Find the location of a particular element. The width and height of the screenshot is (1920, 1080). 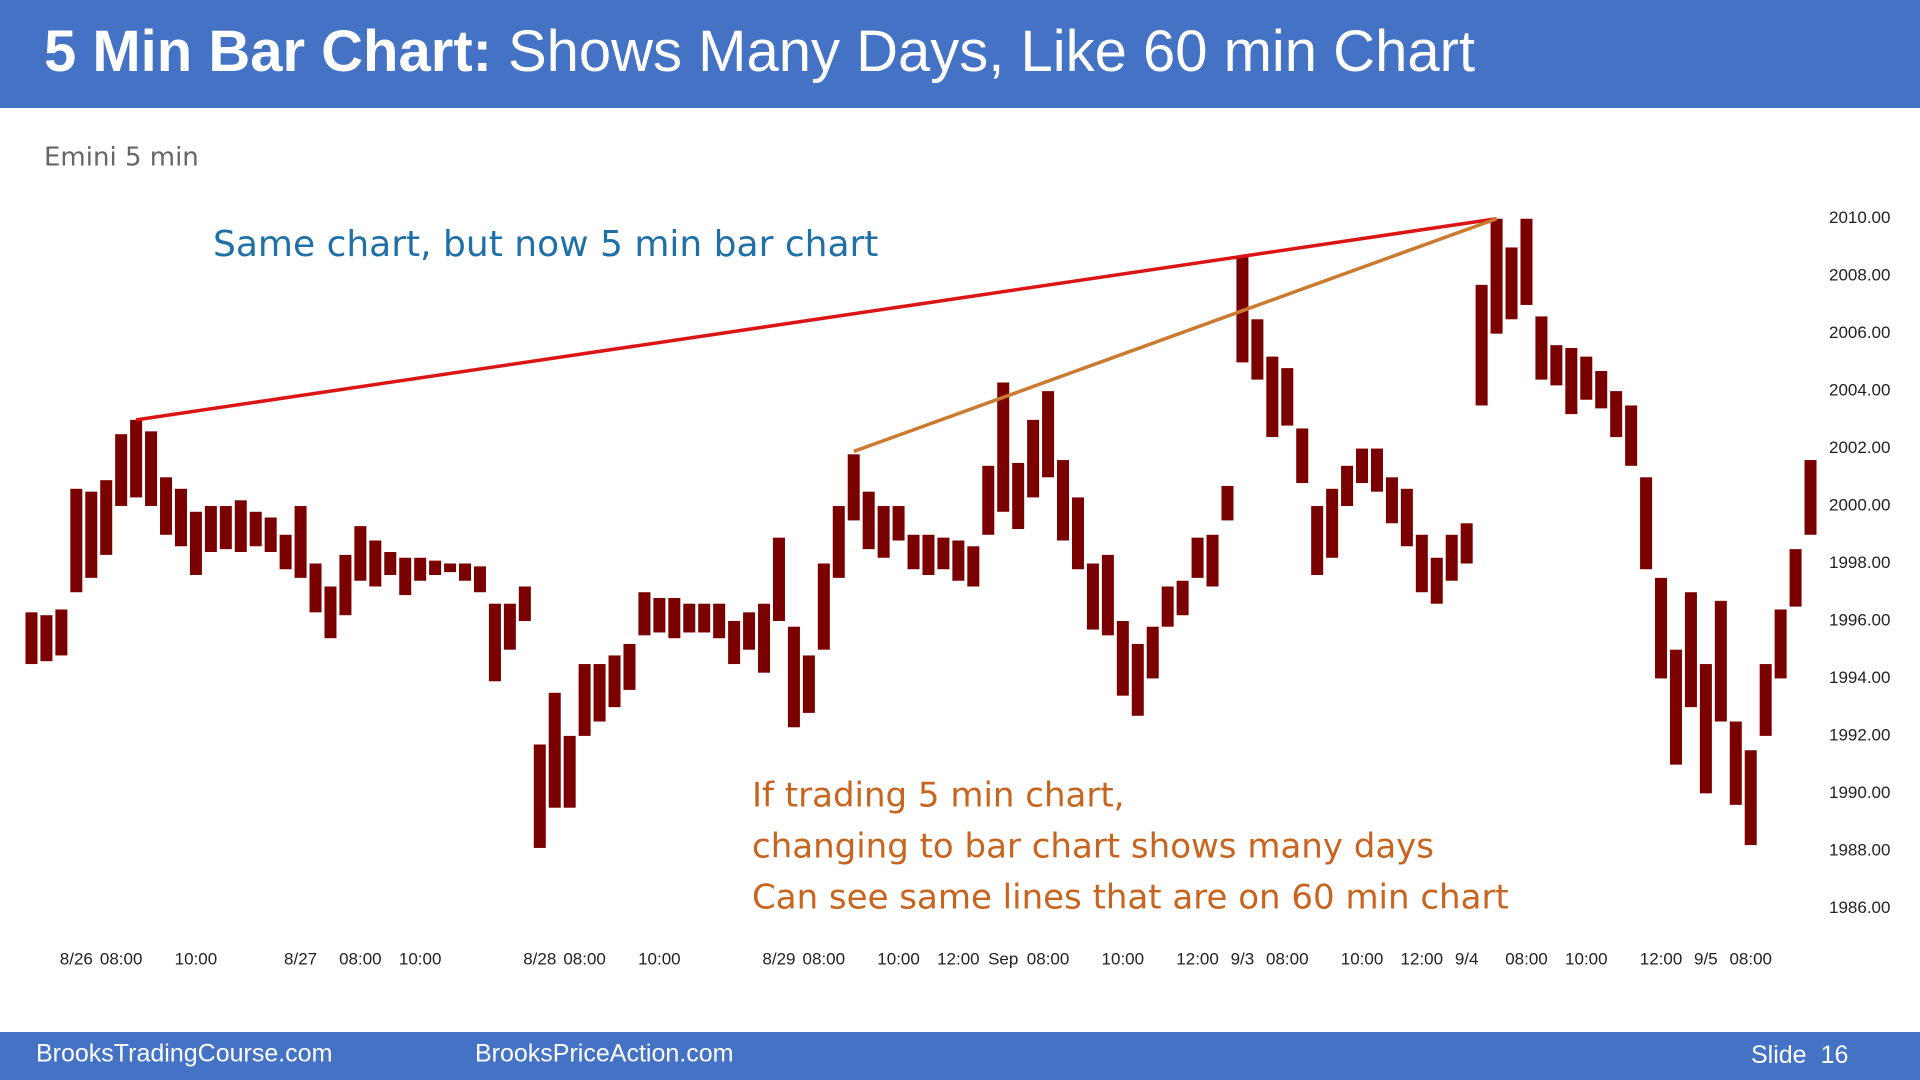

annotation: Same chart, but now 5 min bar chart is located at coordinates (545, 244).